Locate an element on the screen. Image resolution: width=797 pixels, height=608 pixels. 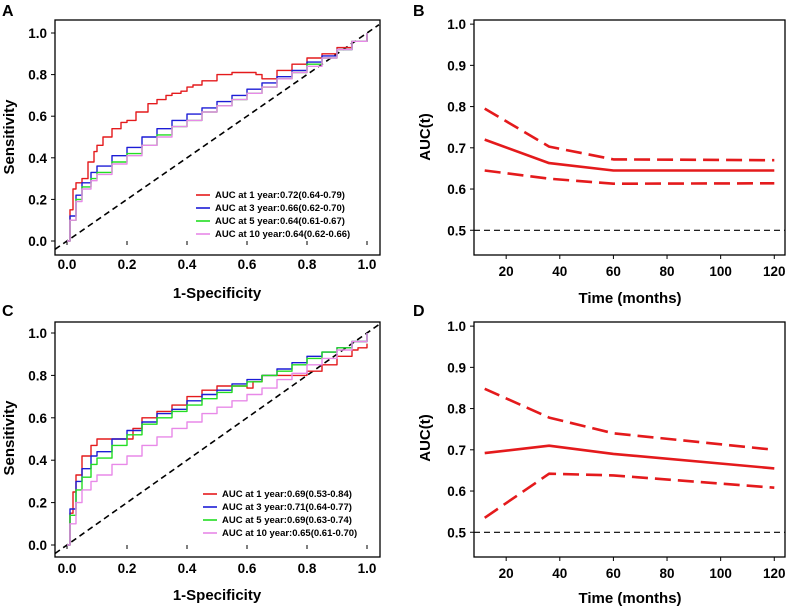
panel-c-y-tick-label: 0.8 is located at coordinates (37, 375).